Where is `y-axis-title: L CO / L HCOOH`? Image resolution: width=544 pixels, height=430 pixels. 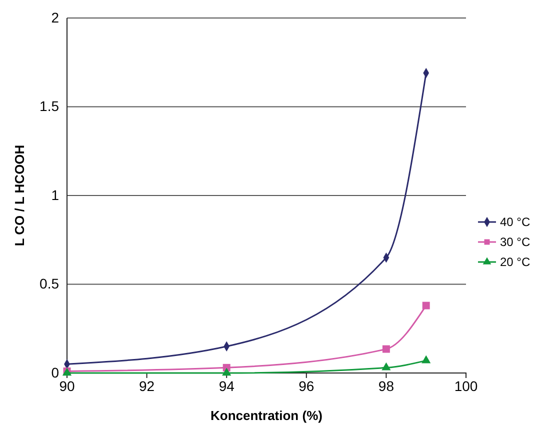 y-axis-title: L CO / L HCOOH is located at coordinates (19, 195).